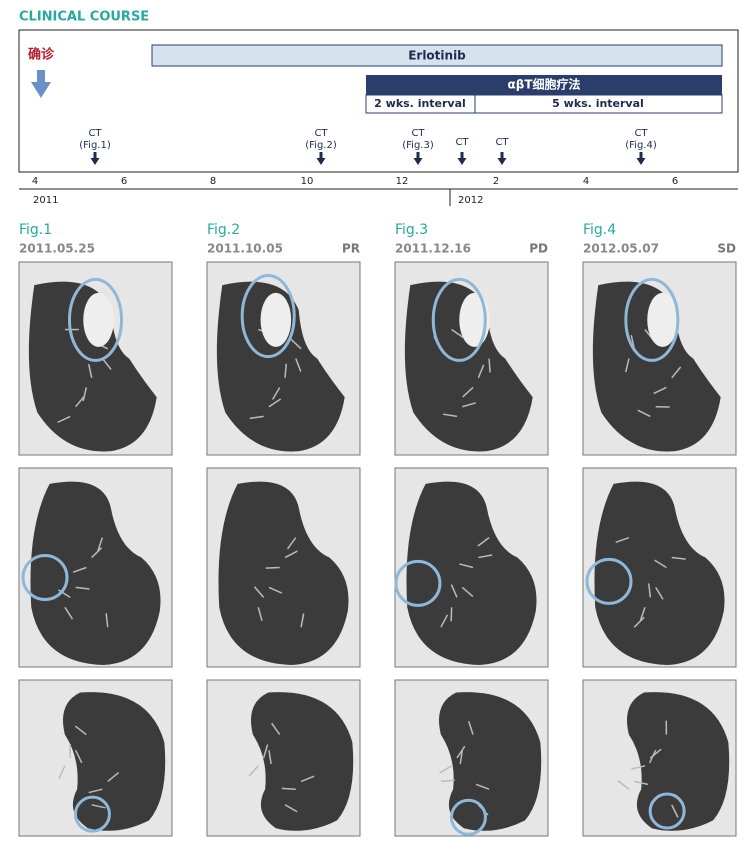 The width and height of the screenshot is (754, 858). I want to click on figure-date: 2011.05.25, so click(57, 249).